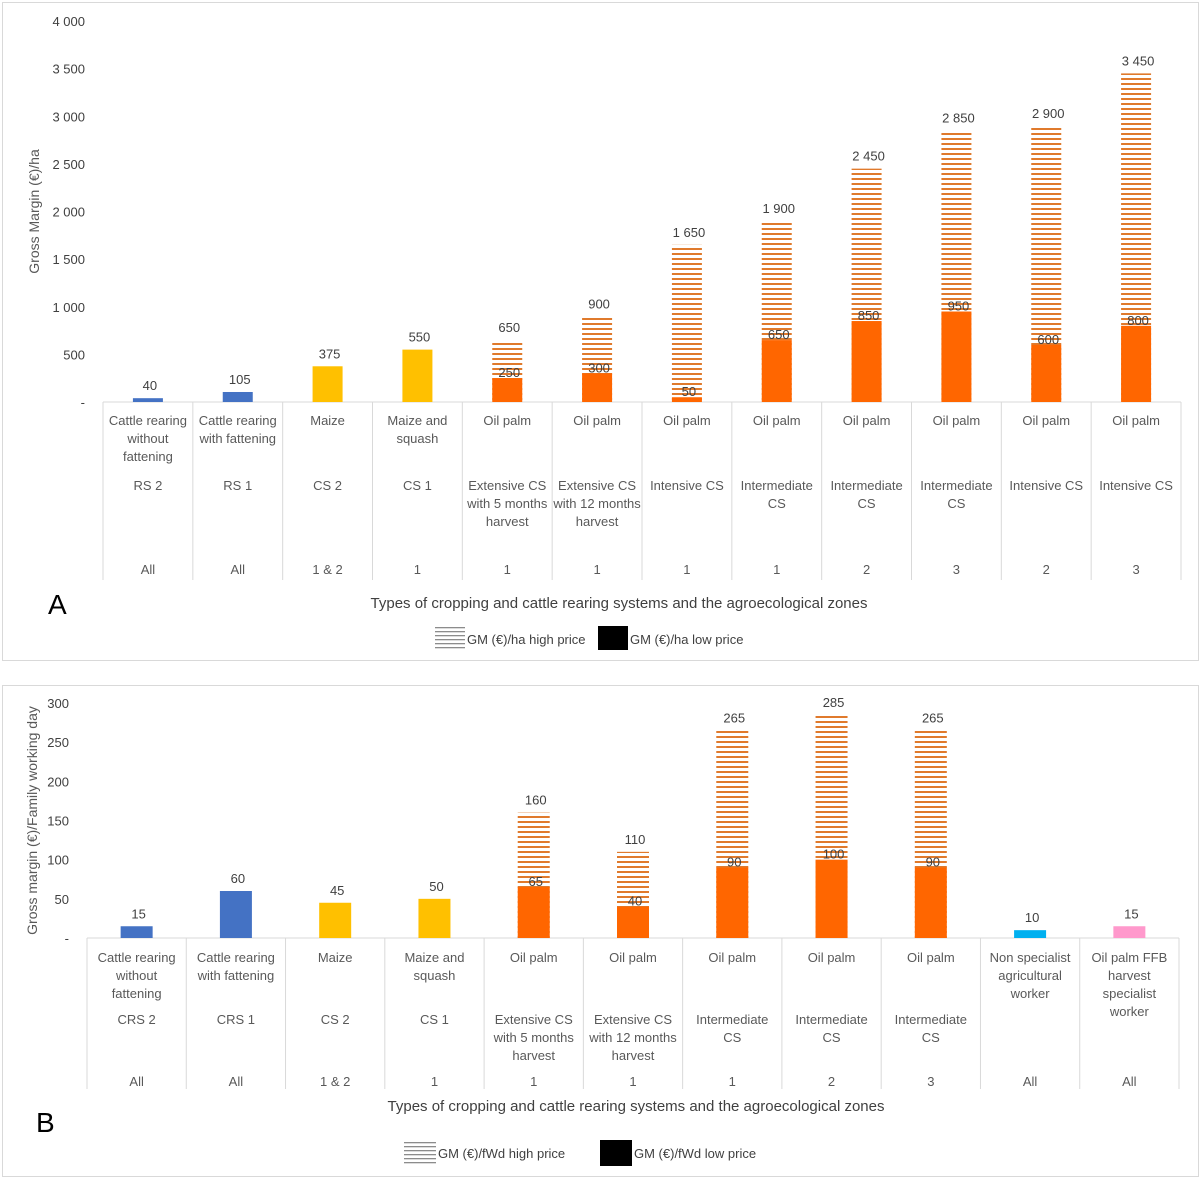  I want to click on category-system-label: Intensive CS, so click(1046, 485).